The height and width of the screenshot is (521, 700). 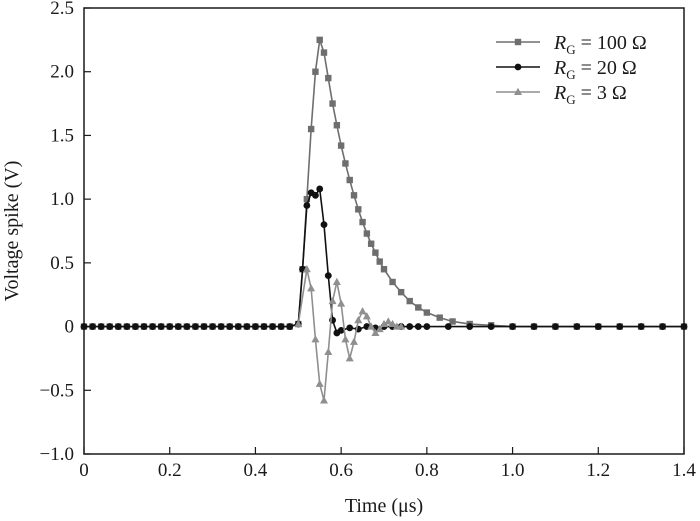 I want to click on y-tick-label: 1.5, so click(x=62, y=135).